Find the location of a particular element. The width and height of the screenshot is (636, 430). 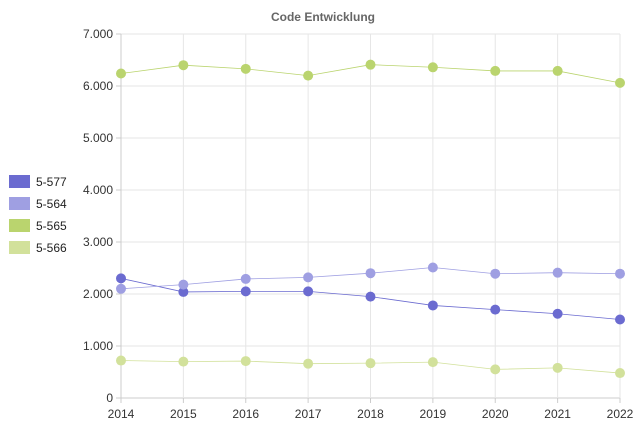

legend-item: 5-577 is located at coordinates (38, 182).